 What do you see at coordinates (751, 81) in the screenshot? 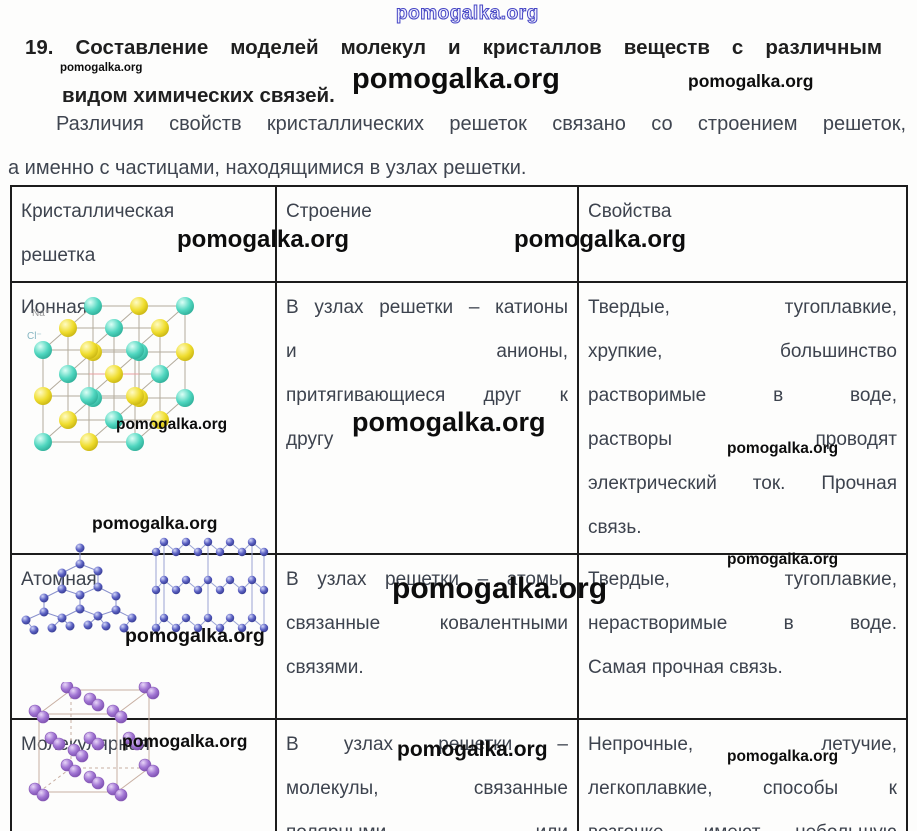
I see `watermark-heading-right: pomogalka.org` at bounding box center [751, 81].